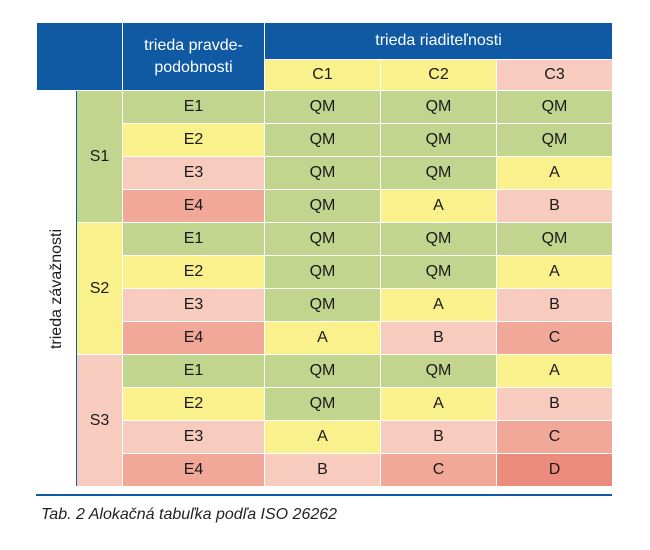 The width and height of the screenshot is (650, 550). What do you see at coordinates (193, 45) in the screenshot?
I see `probability-class-line1: trieda pravde-` at bounding box center [193, 45].